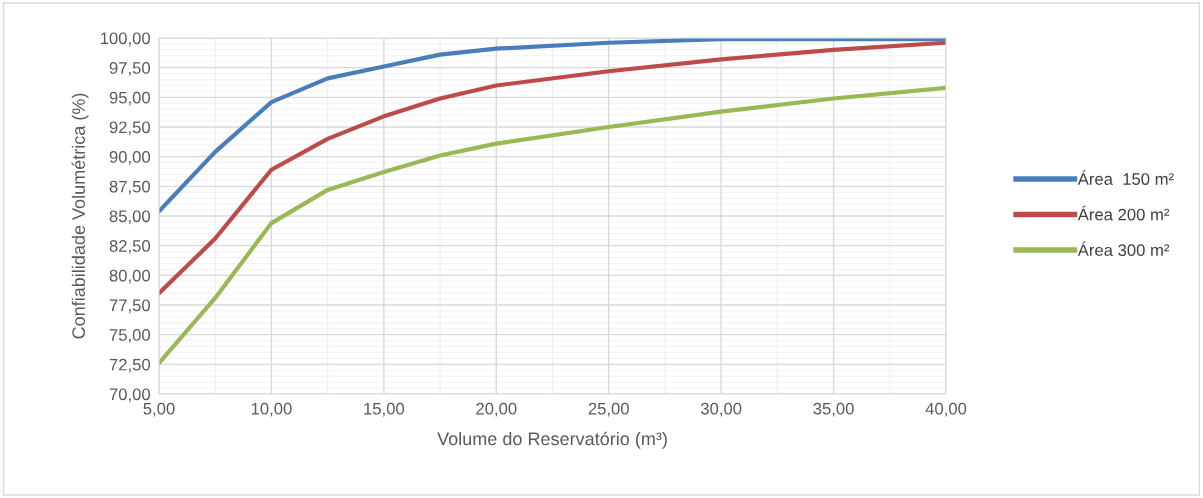 This screenshot has width=1203, height=498. Describe the element at coordinates (130, 187) in the screenshot. I see `y-tick-label: 87,50` at that location.